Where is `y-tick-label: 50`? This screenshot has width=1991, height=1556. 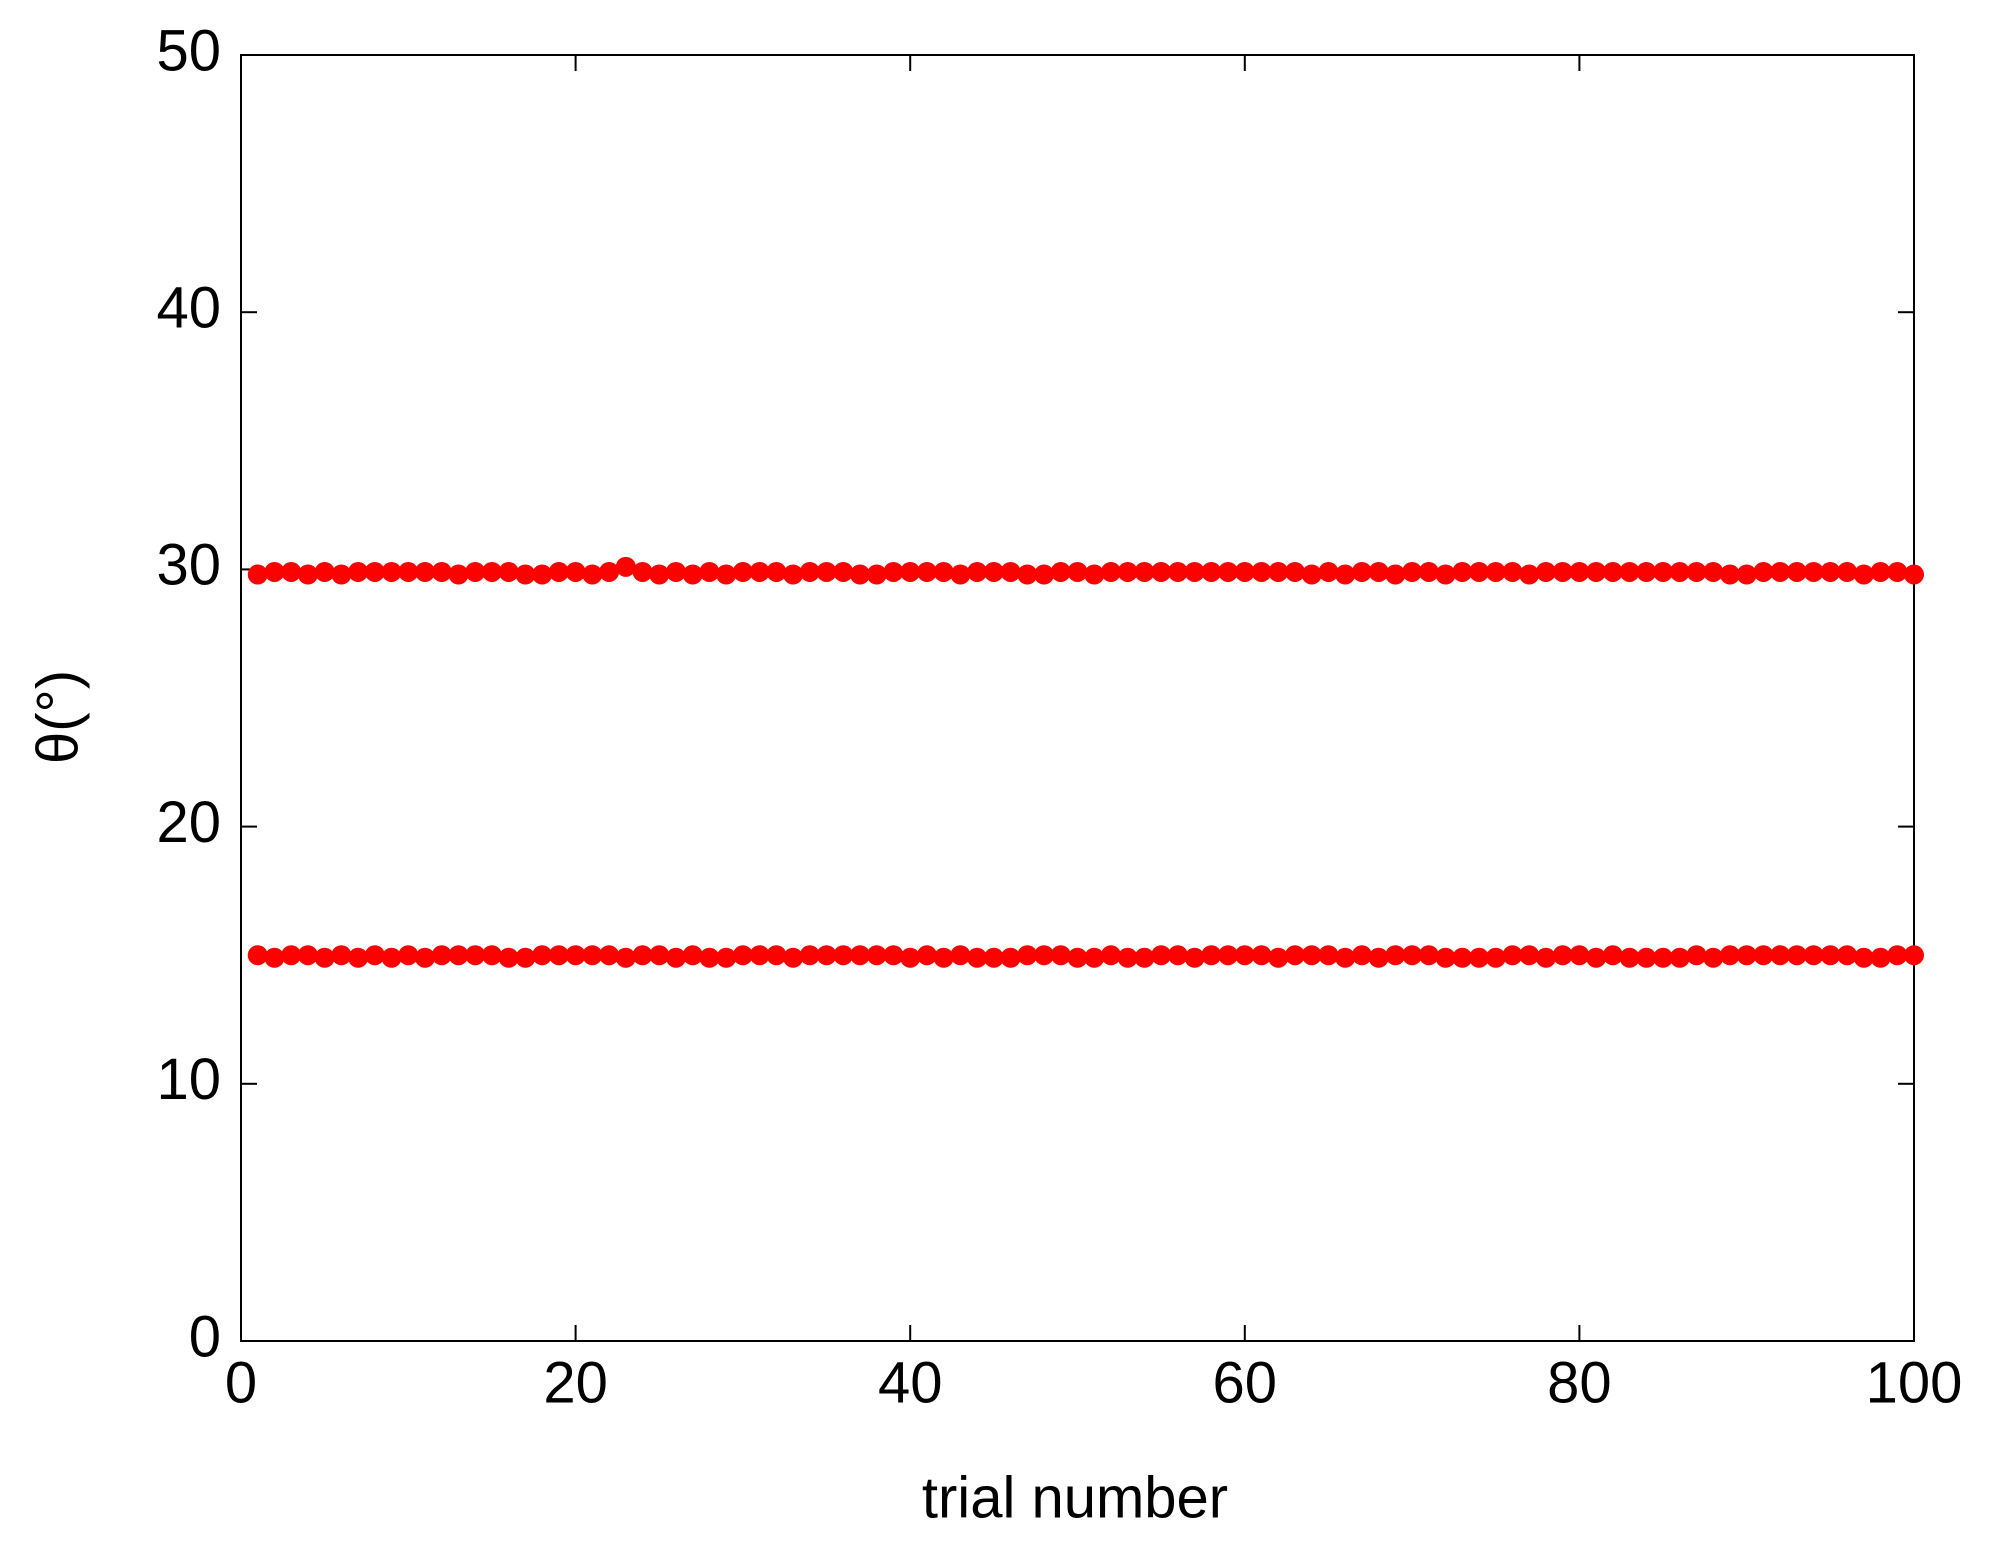
y-tick-label: 50 is located at coordinates (188, 50).